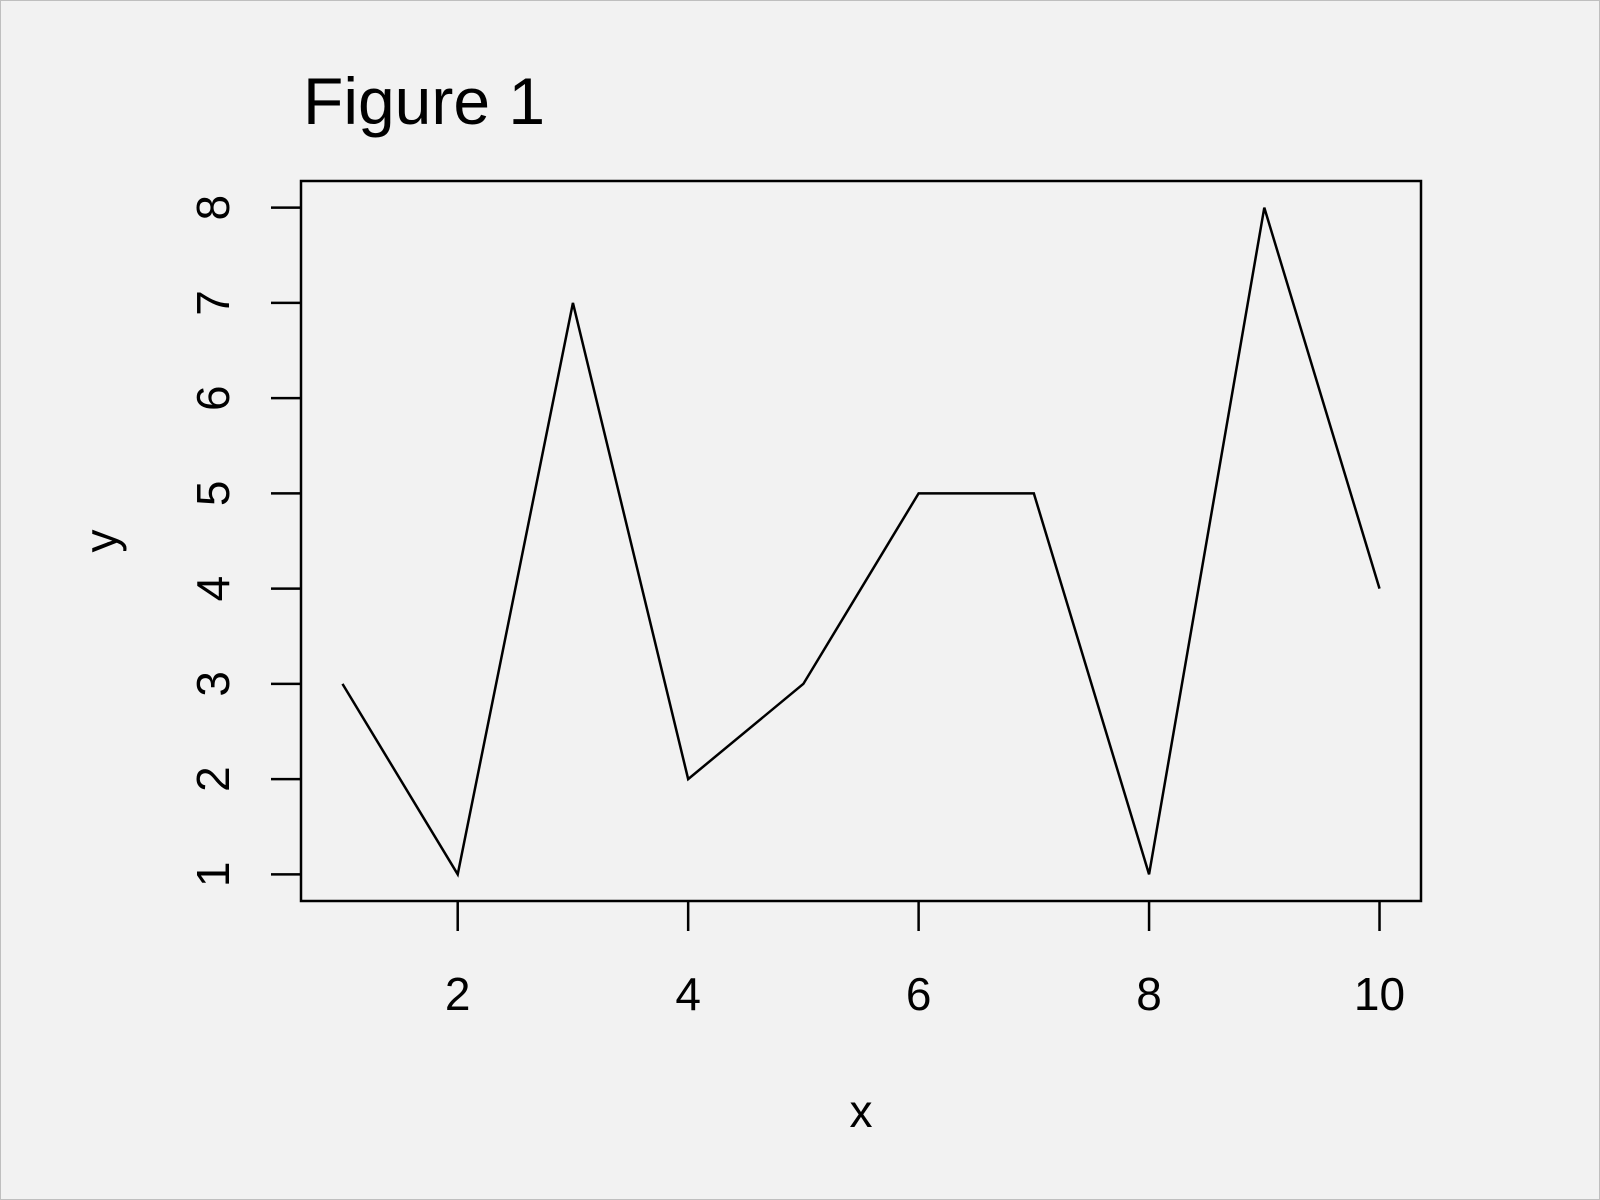 This screenshot has width=1600, height=1200. Describe the element at coordinates (213, 684) in the screenshot. I see `y-tick-label: 3` at that location.